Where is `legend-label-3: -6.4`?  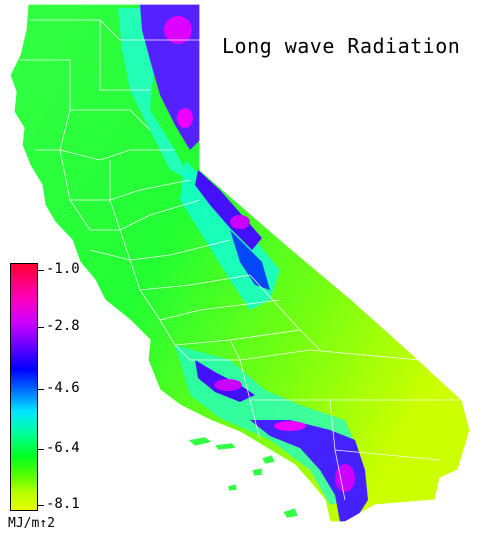
legend-label-3: -6.4 is located at coordinates (63, 448).